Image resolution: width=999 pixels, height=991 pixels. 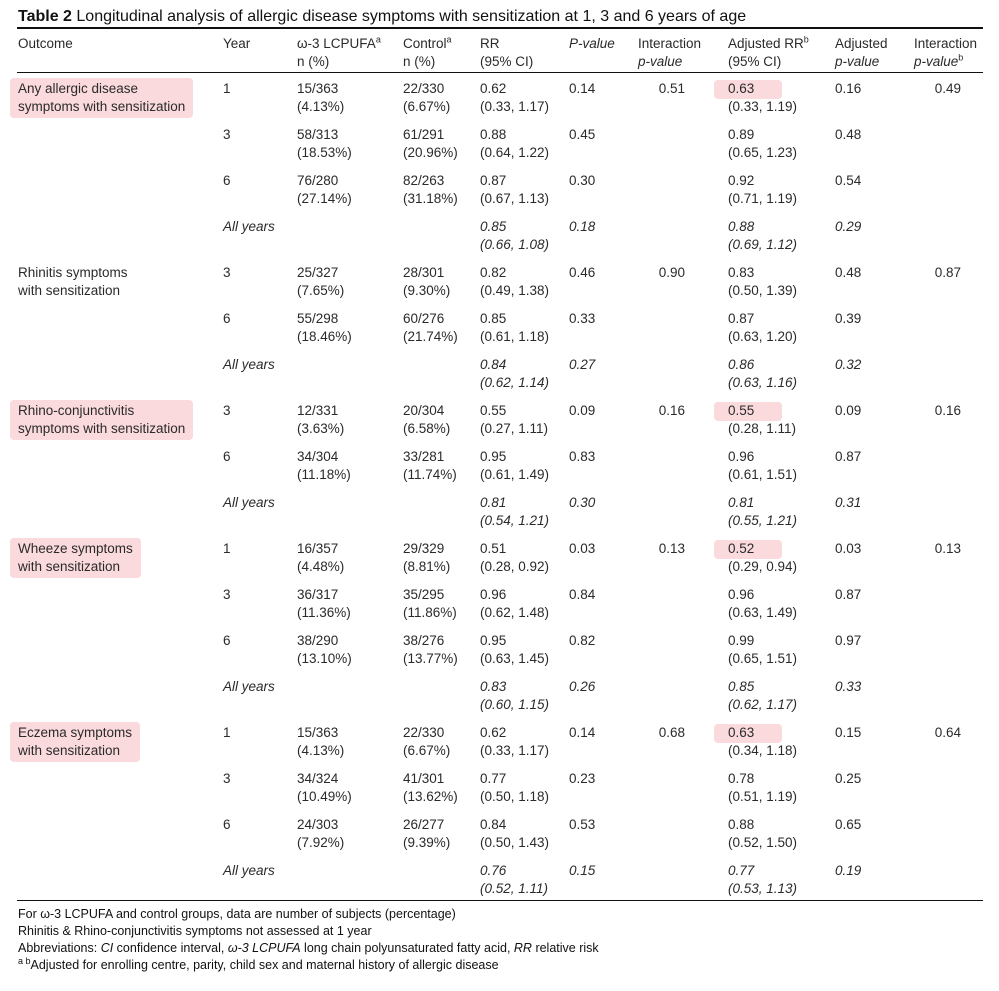 I want to click on control-cell: (6.67%), so click(x=427, y=750).